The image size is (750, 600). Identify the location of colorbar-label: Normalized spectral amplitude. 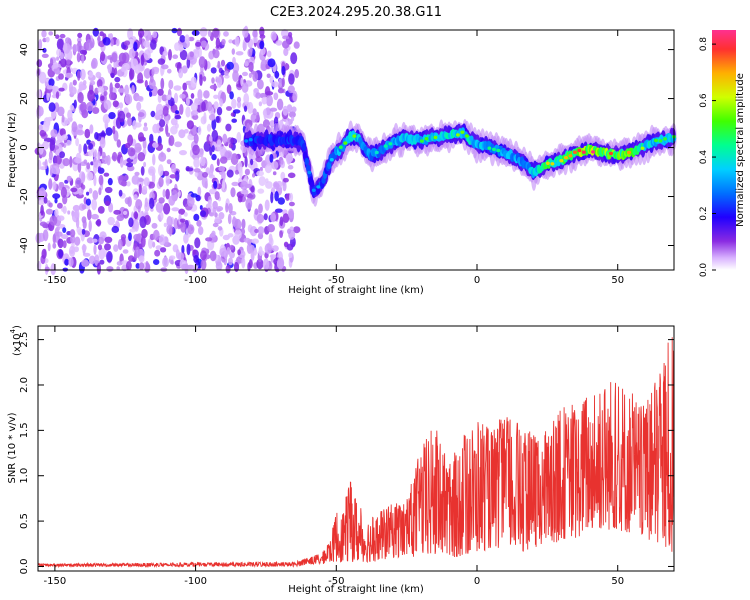
(740, 150).